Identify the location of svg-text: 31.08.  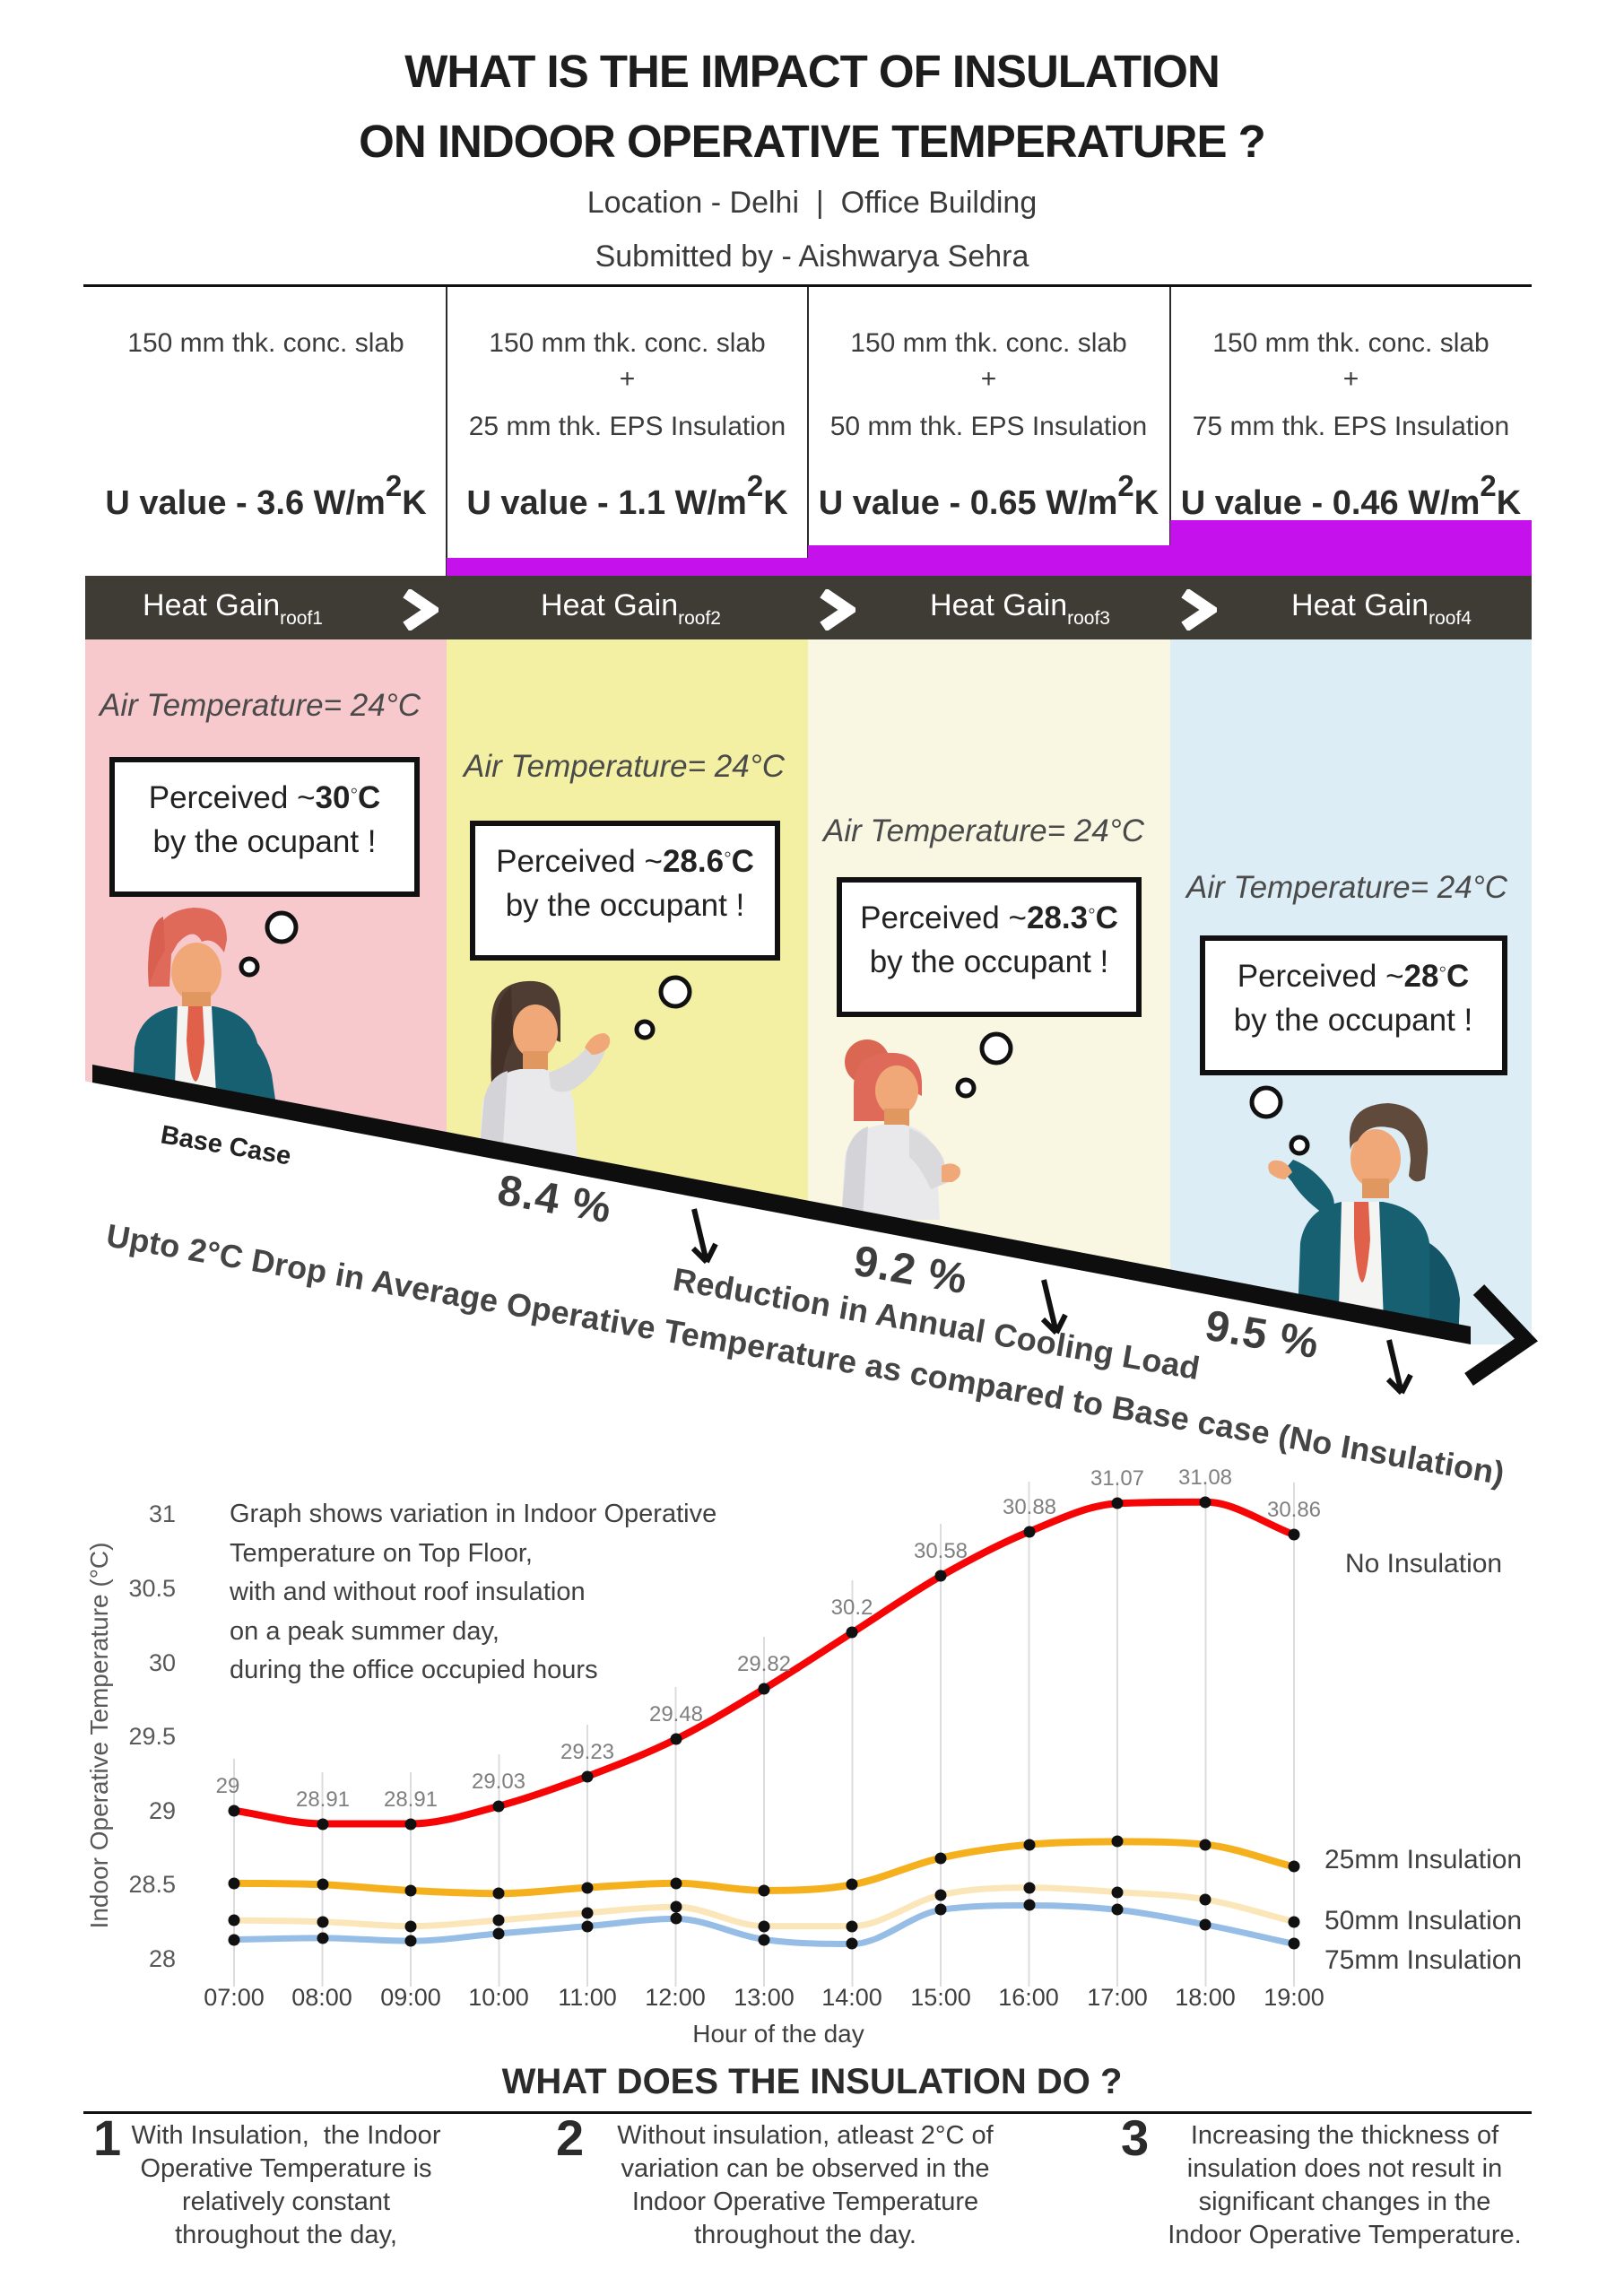
(1205, 1477).